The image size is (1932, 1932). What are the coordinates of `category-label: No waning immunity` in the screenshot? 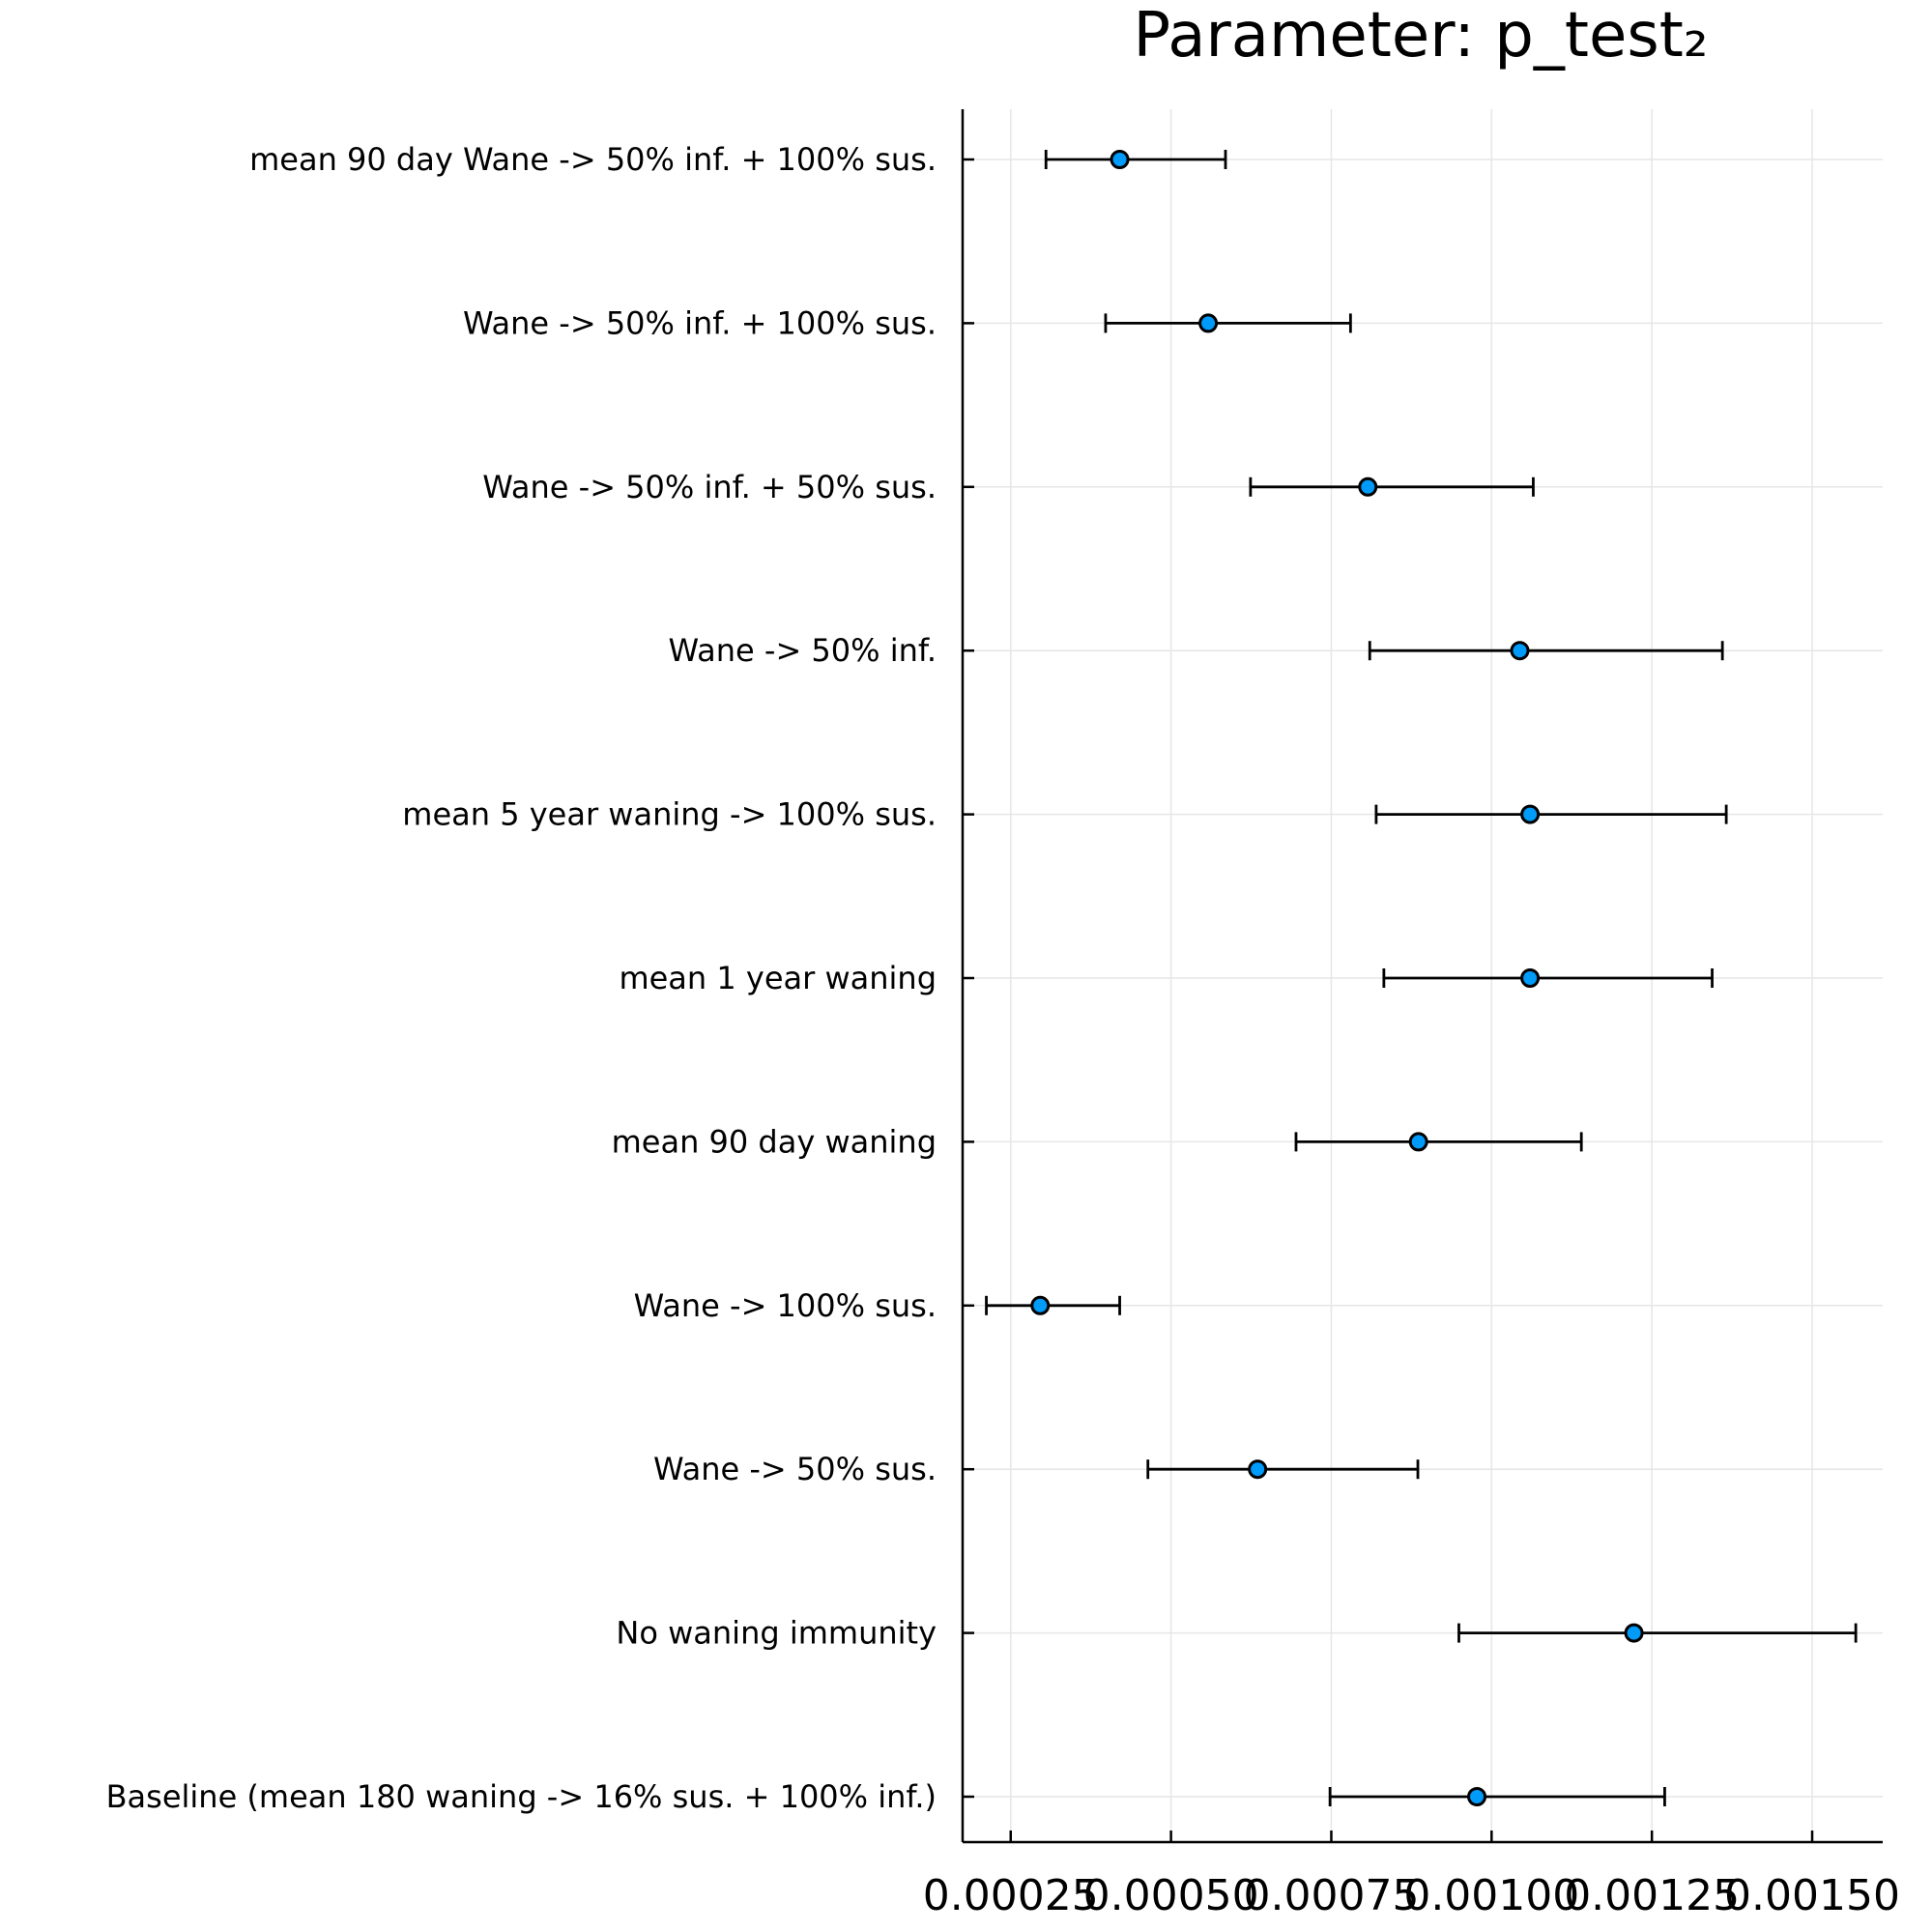 It's located at (776, 1633).